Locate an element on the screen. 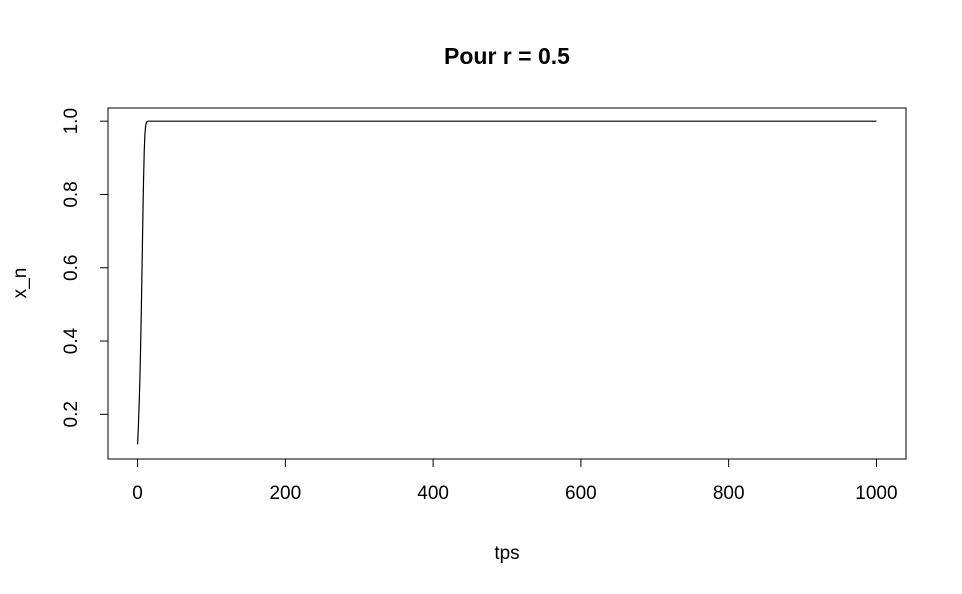 This screenshot has height=594, width=962. x-tick-label: 0 is located at coordinates (137, 493).